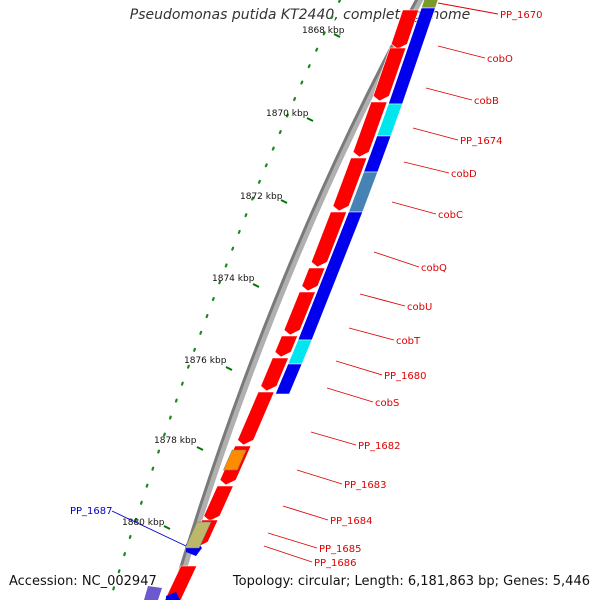  What do you see at coordinates (387, 403) in the screenshot?
I see `gene-label-cobS: cobS` at bounding box center [387, 403].